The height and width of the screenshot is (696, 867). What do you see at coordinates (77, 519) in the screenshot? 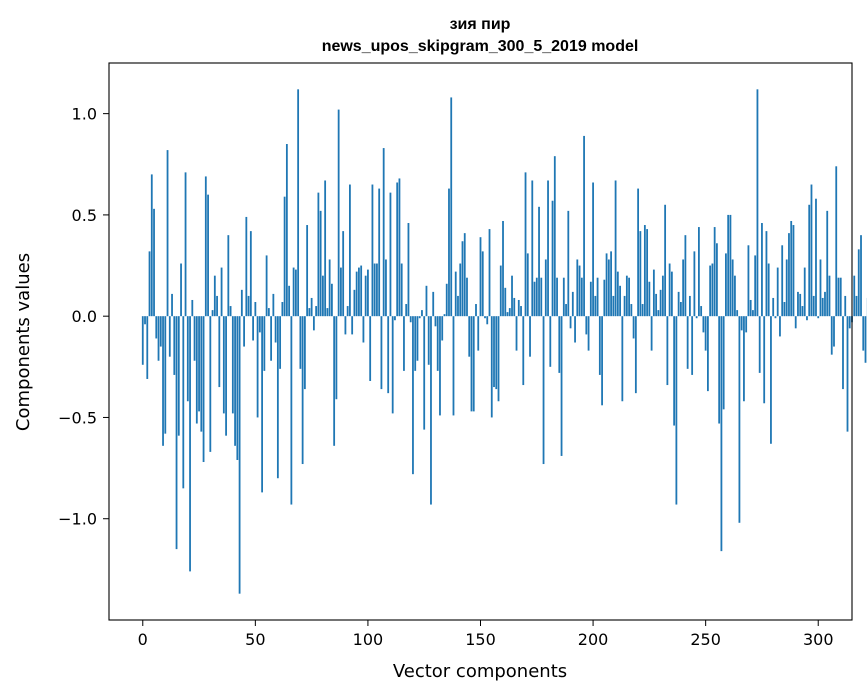
I see `y-tick-label: −1.0` at bounding box center [77, 519].